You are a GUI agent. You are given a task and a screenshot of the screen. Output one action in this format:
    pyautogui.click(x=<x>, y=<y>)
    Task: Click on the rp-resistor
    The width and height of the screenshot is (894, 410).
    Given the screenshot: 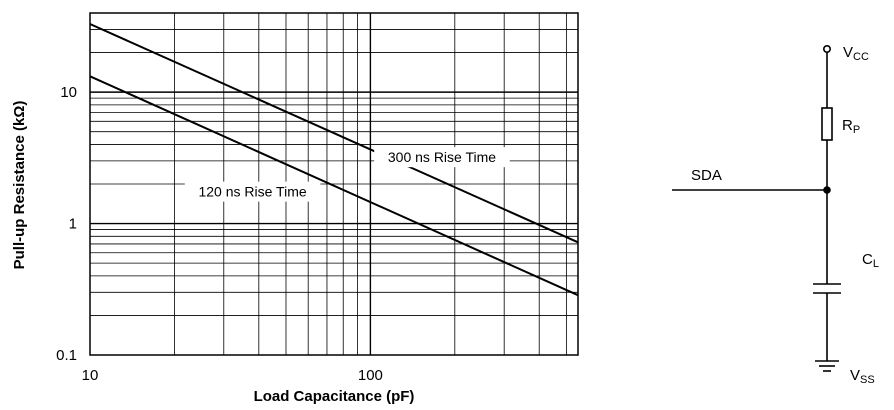 What is the action you would take?
    pyautogui.click(x=827, y=124)
    